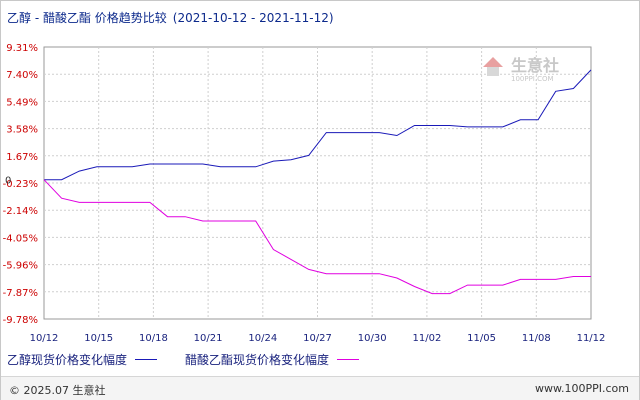 The width and height of the screenshot is (640, 400). I want to click on watermark-house-body, so click(493, 71).